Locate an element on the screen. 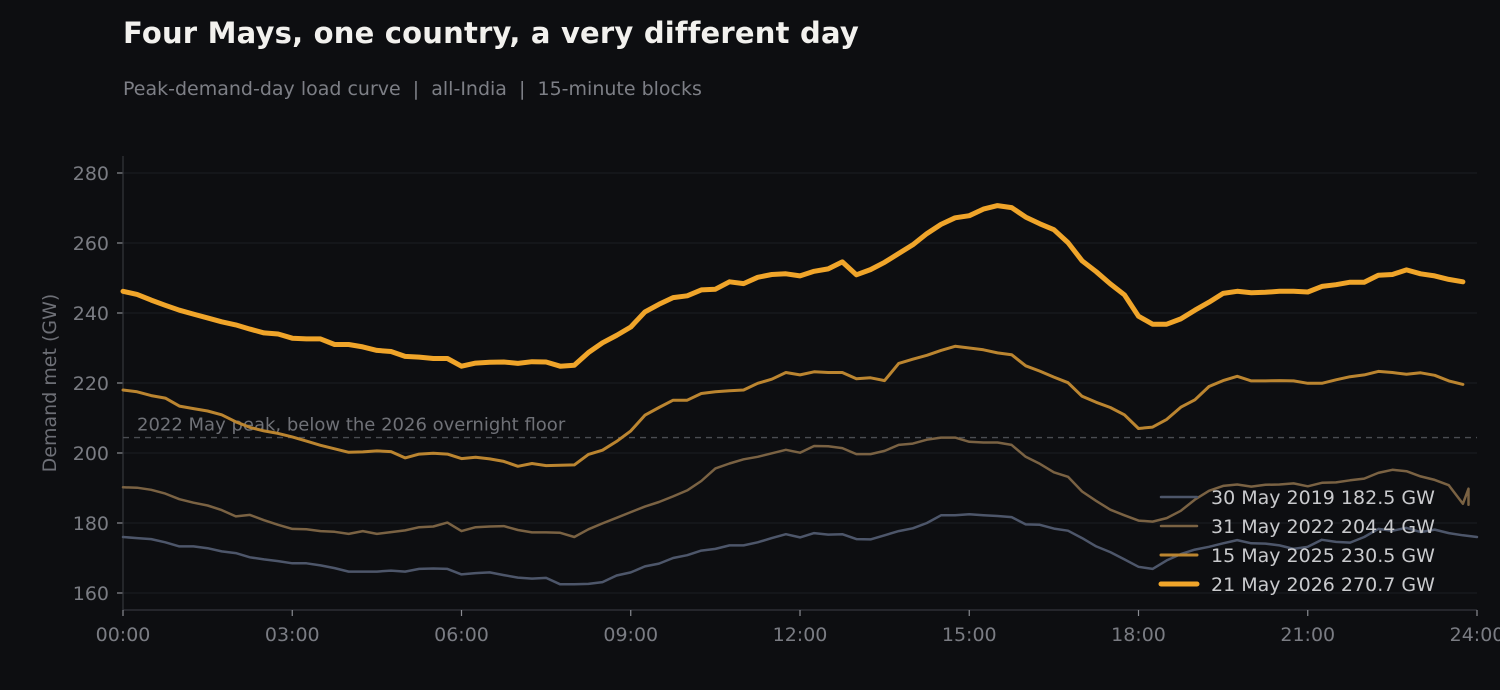  y-tick-label: 280 is located at coordinates (91, 174).